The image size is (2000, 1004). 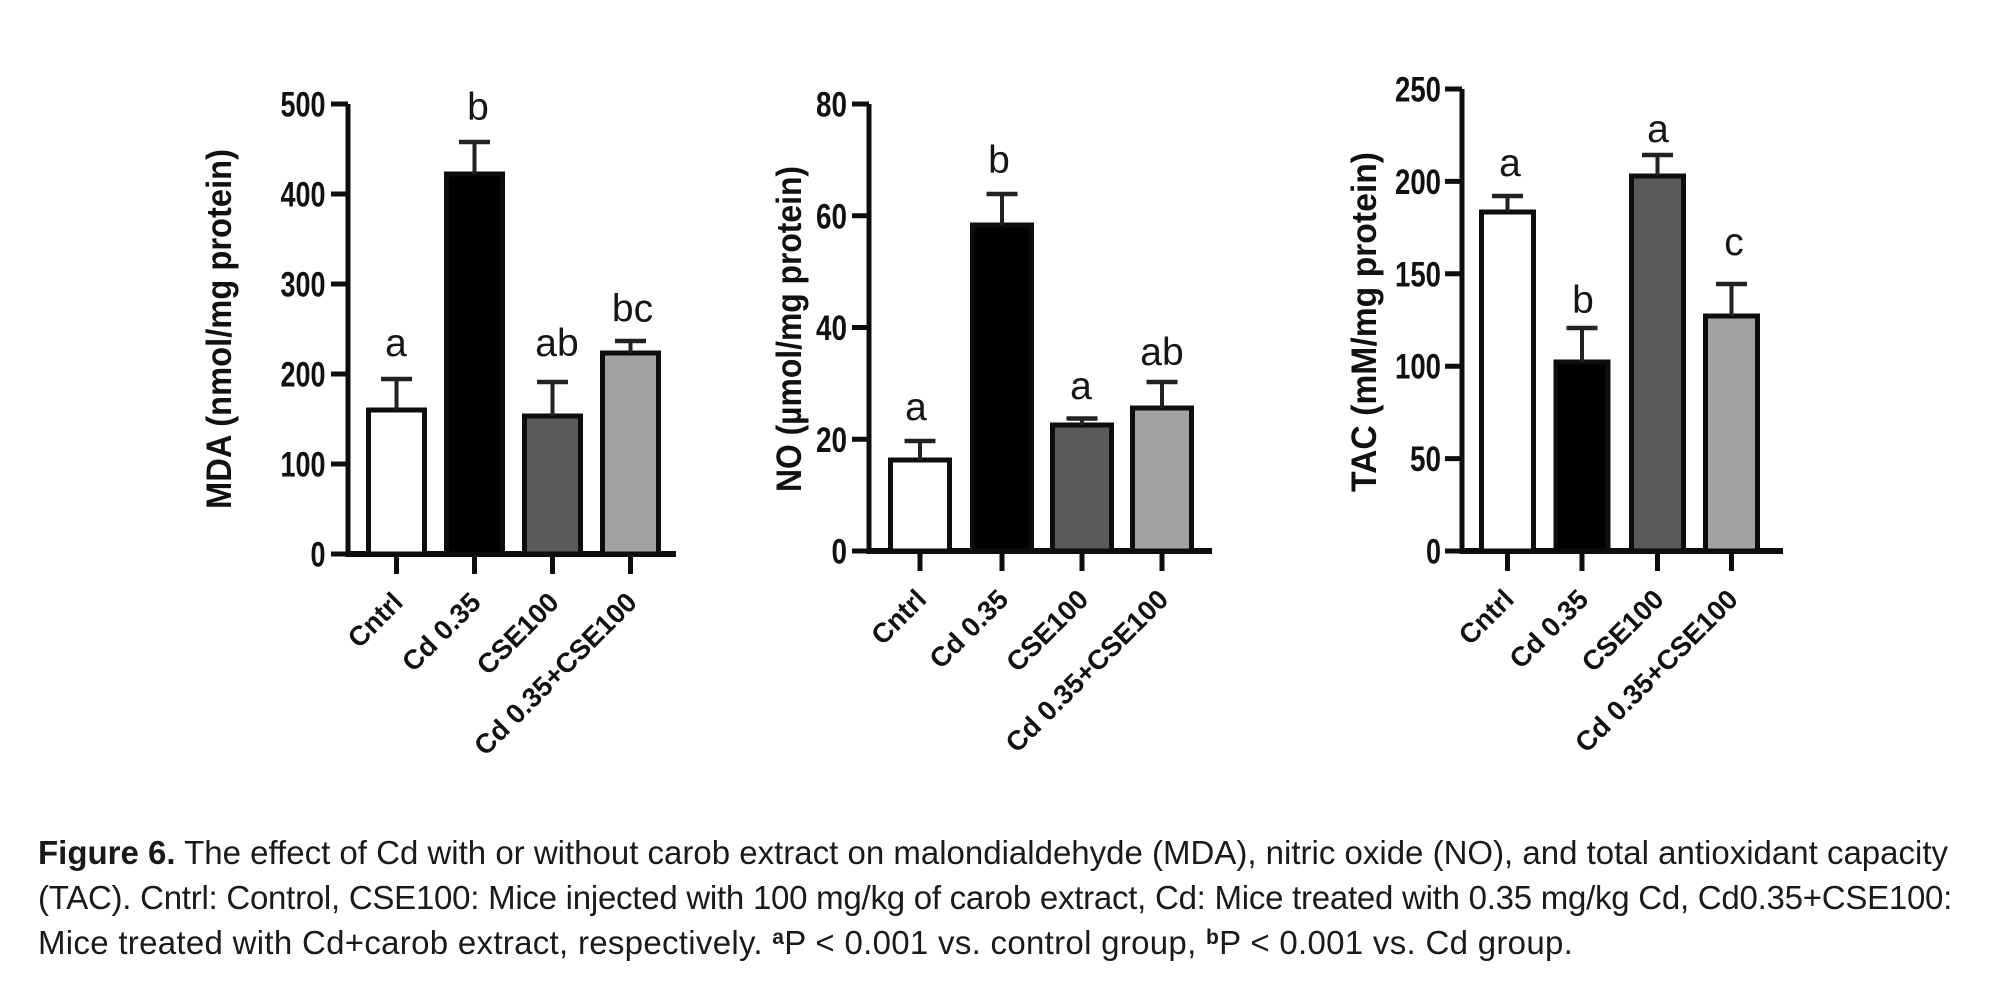 What do you see at coordinates (1418, 274) in the screenshot?
I see `svg-text: 150` at bounding box center [1418, 274].